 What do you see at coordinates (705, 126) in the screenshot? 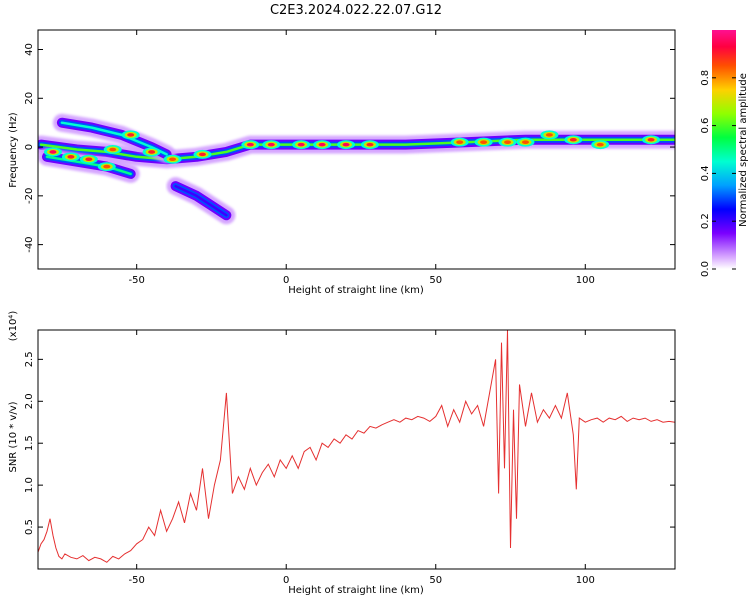
I see `colorbar-tick-label: 0.6` at bounding box center [705, 126].